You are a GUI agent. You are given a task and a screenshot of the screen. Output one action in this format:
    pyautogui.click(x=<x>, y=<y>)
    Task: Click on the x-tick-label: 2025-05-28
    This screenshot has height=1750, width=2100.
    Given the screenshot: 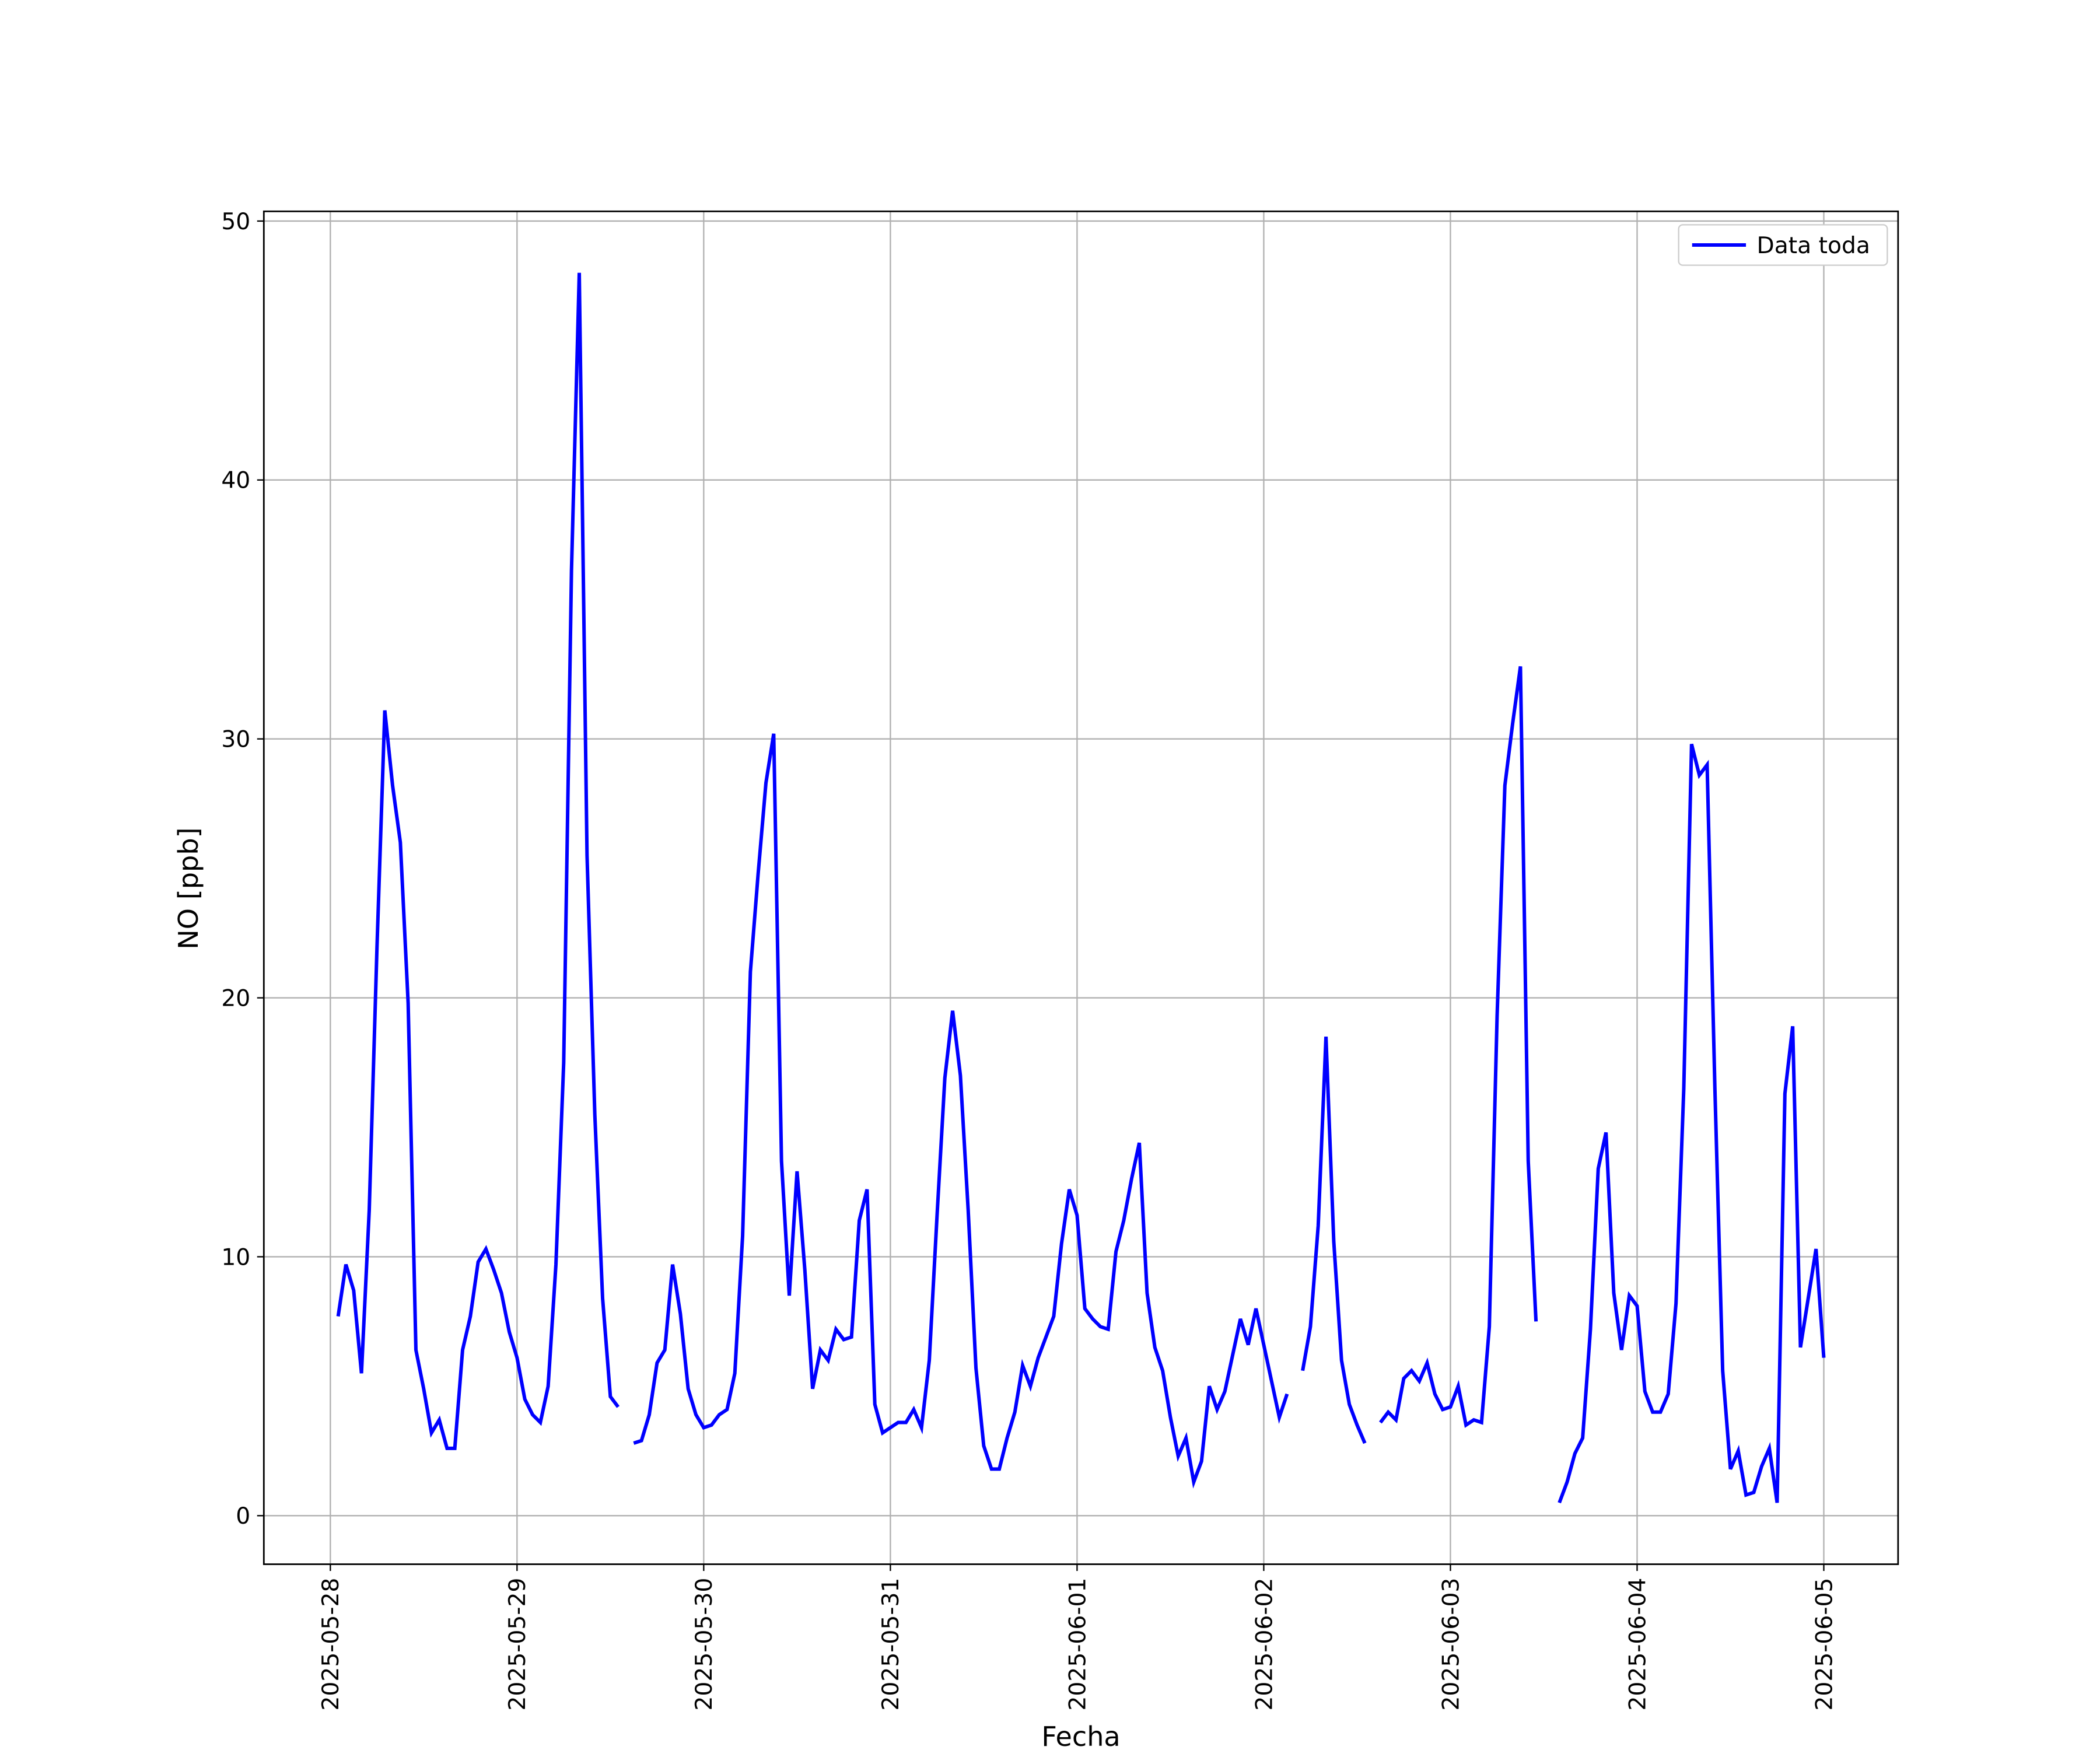 What is the action you would take?
    pyautogui.click(x=331, y=1644)
    